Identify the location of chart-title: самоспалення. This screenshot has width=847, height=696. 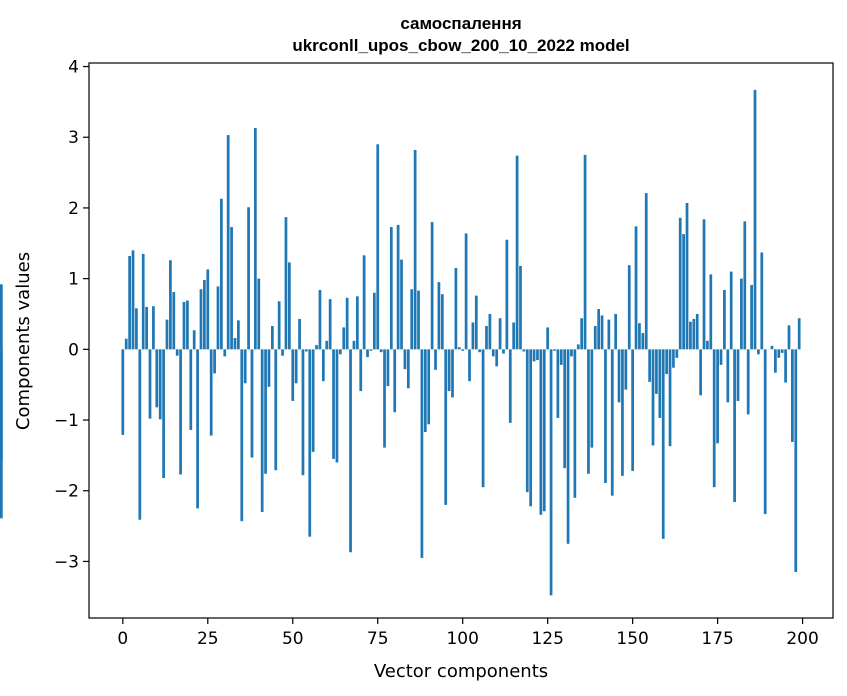
(460, 23).